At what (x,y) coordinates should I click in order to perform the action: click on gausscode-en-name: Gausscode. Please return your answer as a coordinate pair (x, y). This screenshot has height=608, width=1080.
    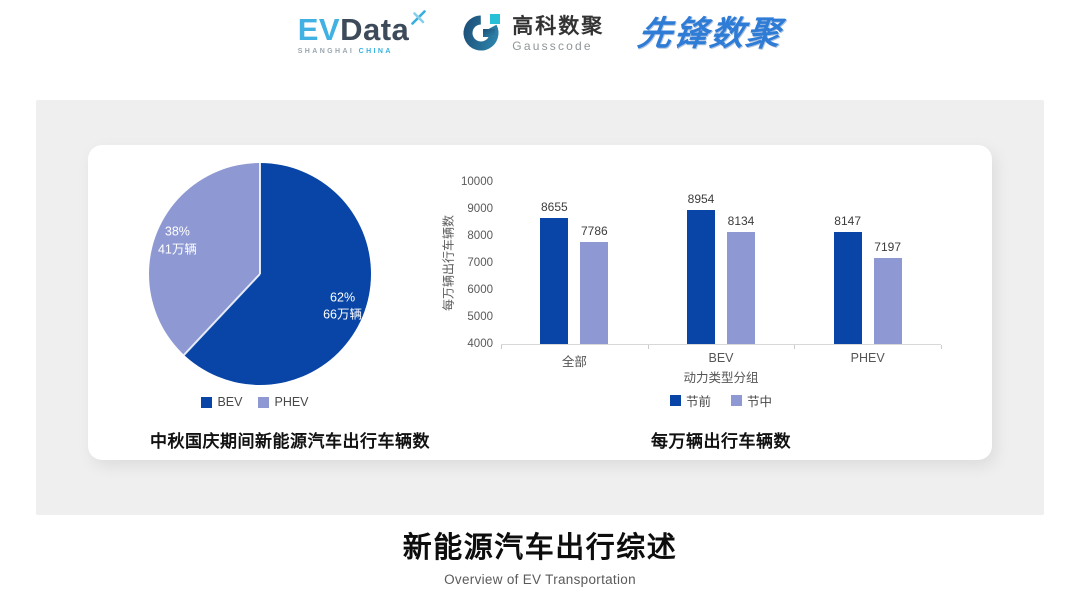
    Looking at the image, I should click on (552, 46).